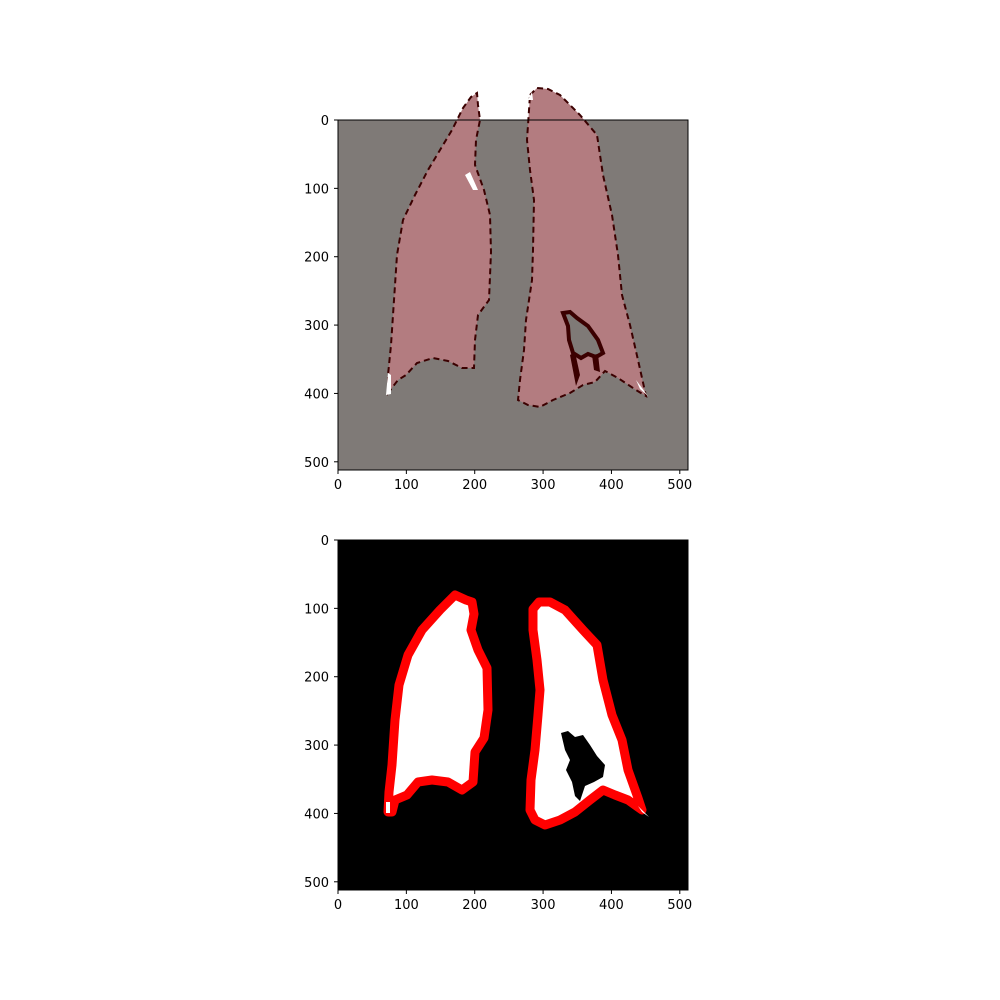 This screenshot has height=1000, width=1000. What do you see at coordinates (585, 369) in the screenshot?
I see `overlay-cavity-dark-streaks` at bounding box center [585, 369].